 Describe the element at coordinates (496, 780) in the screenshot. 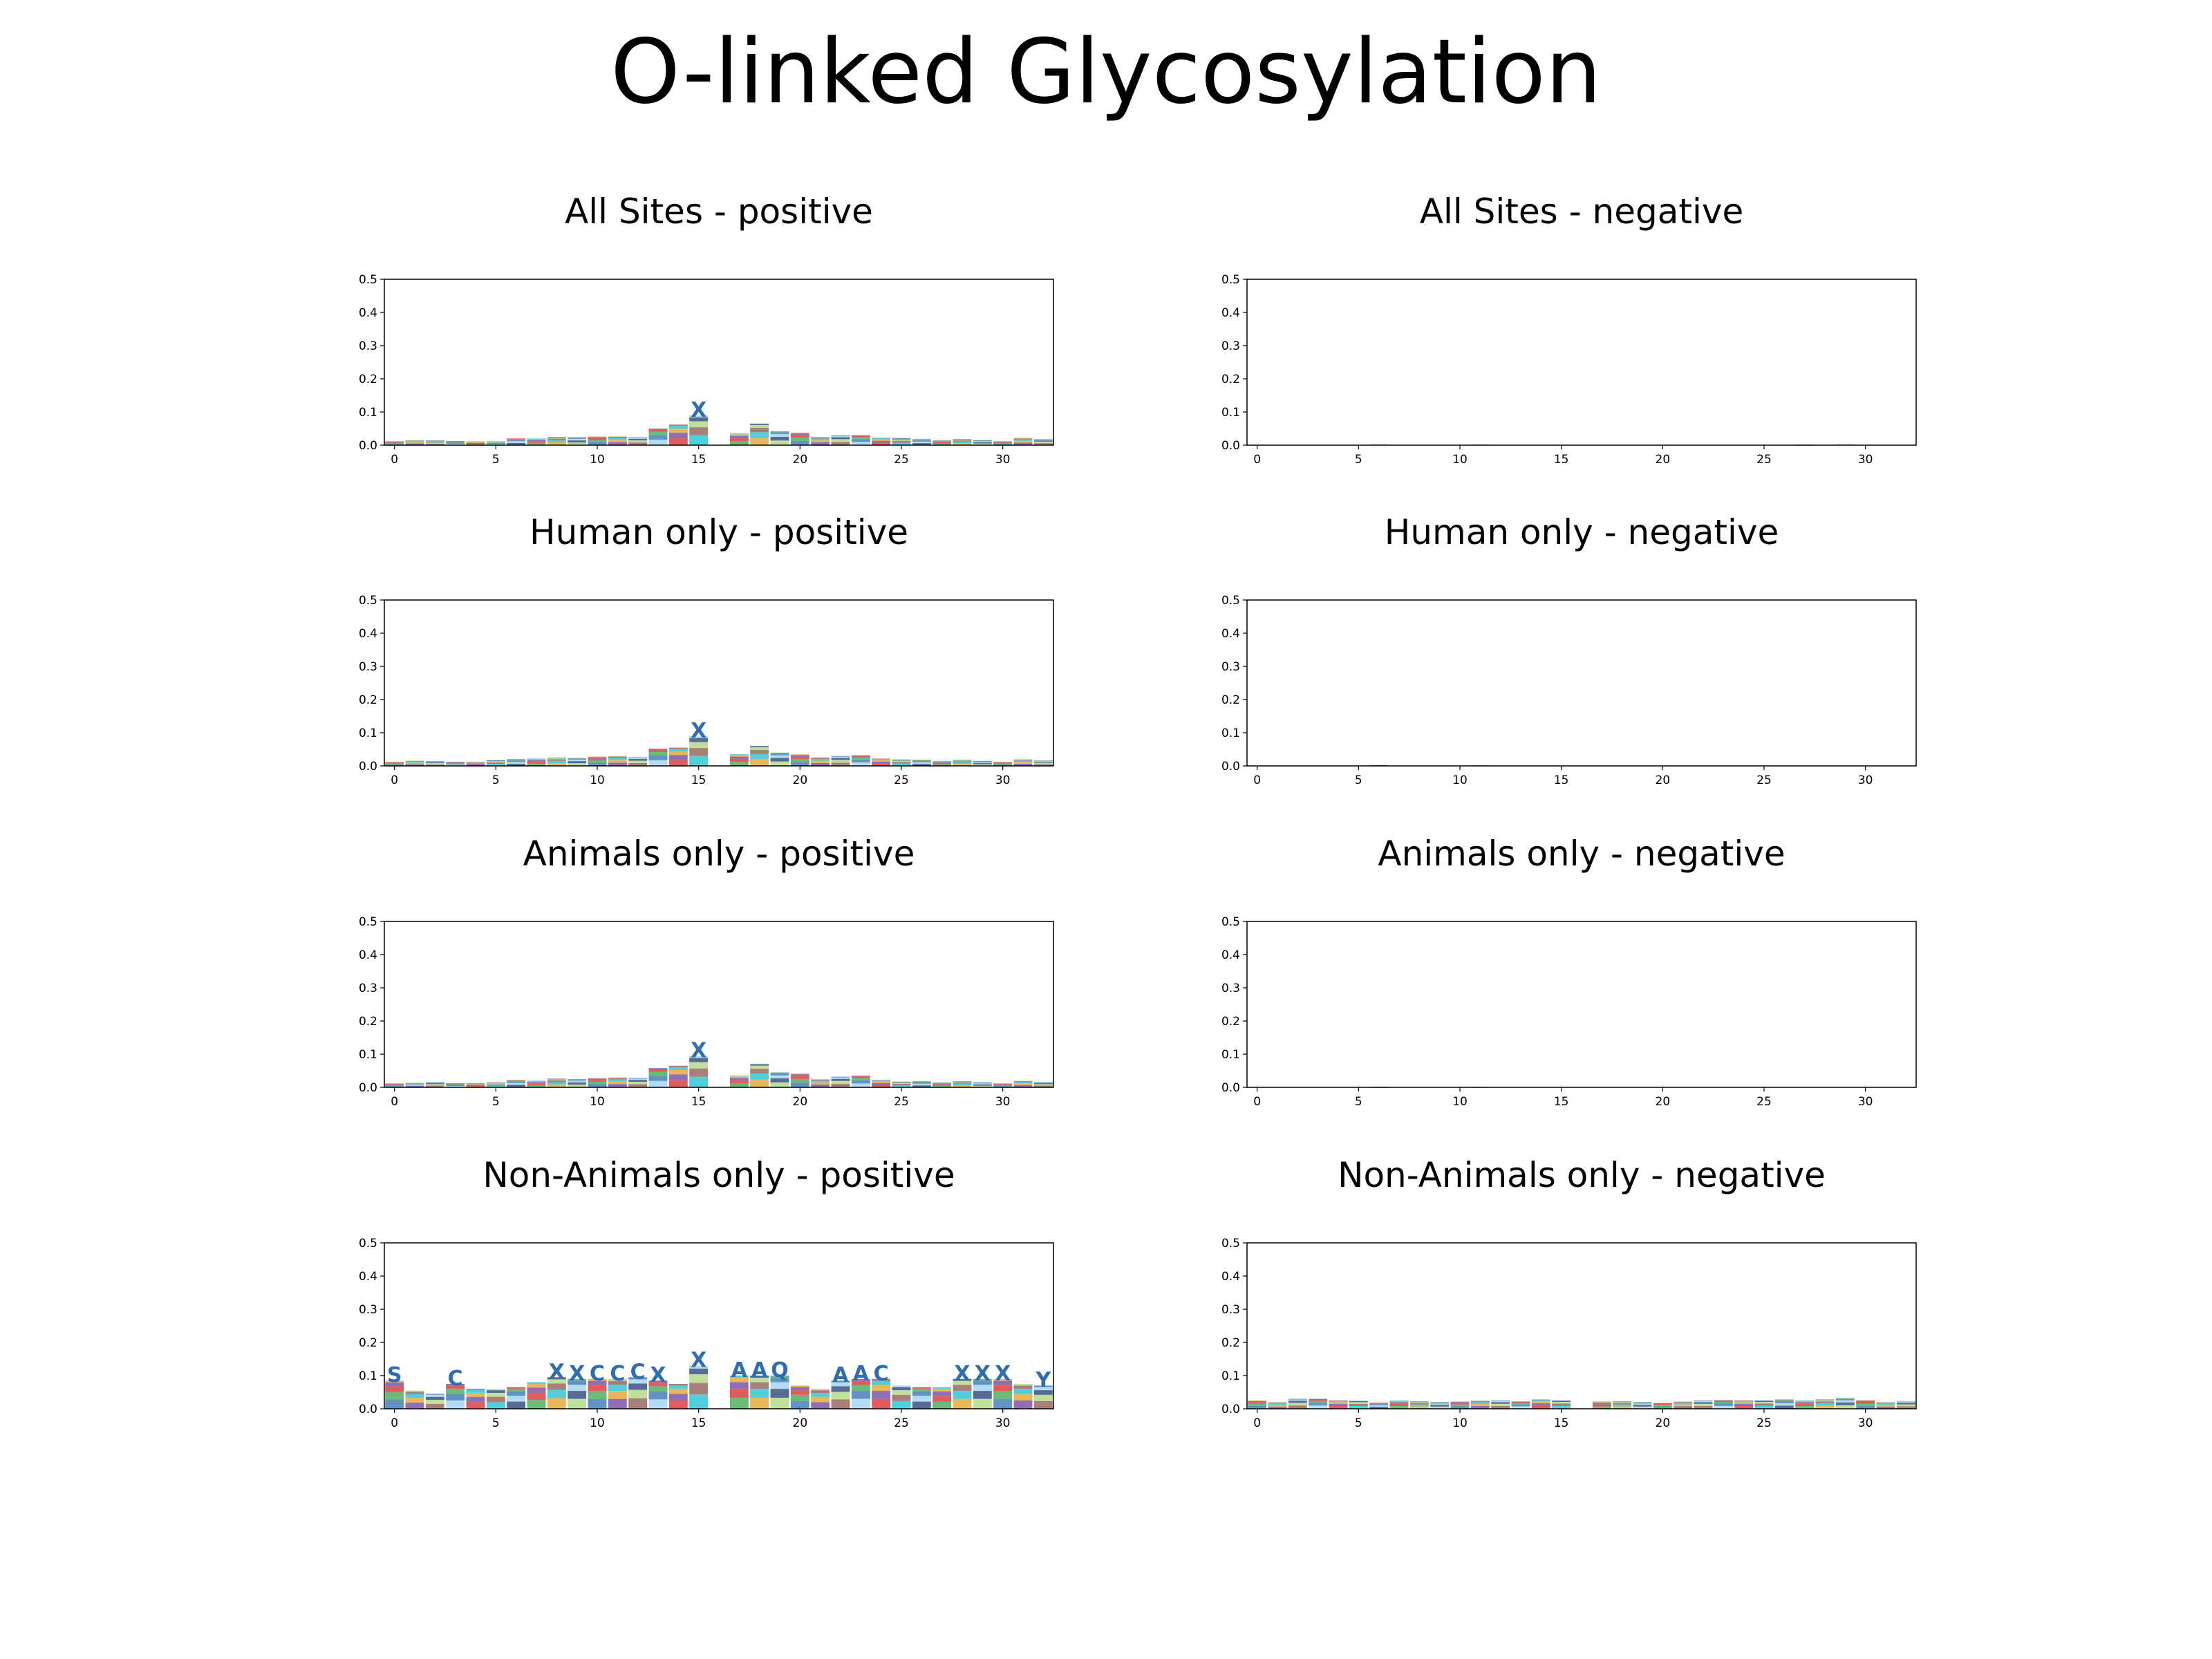

I see `x-tick-label: 5` at that location.